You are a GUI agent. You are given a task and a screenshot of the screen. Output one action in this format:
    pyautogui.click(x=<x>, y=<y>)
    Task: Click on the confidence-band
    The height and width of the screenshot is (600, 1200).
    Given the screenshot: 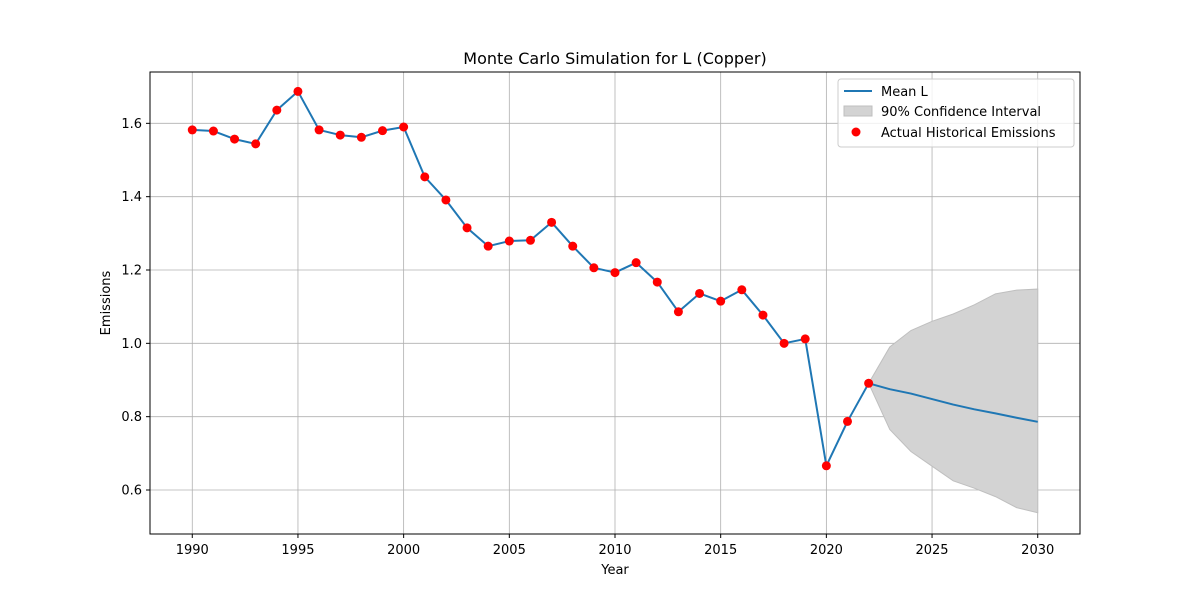 What is the action you would take?
    pyautogui.click(x=953, y=401)
    